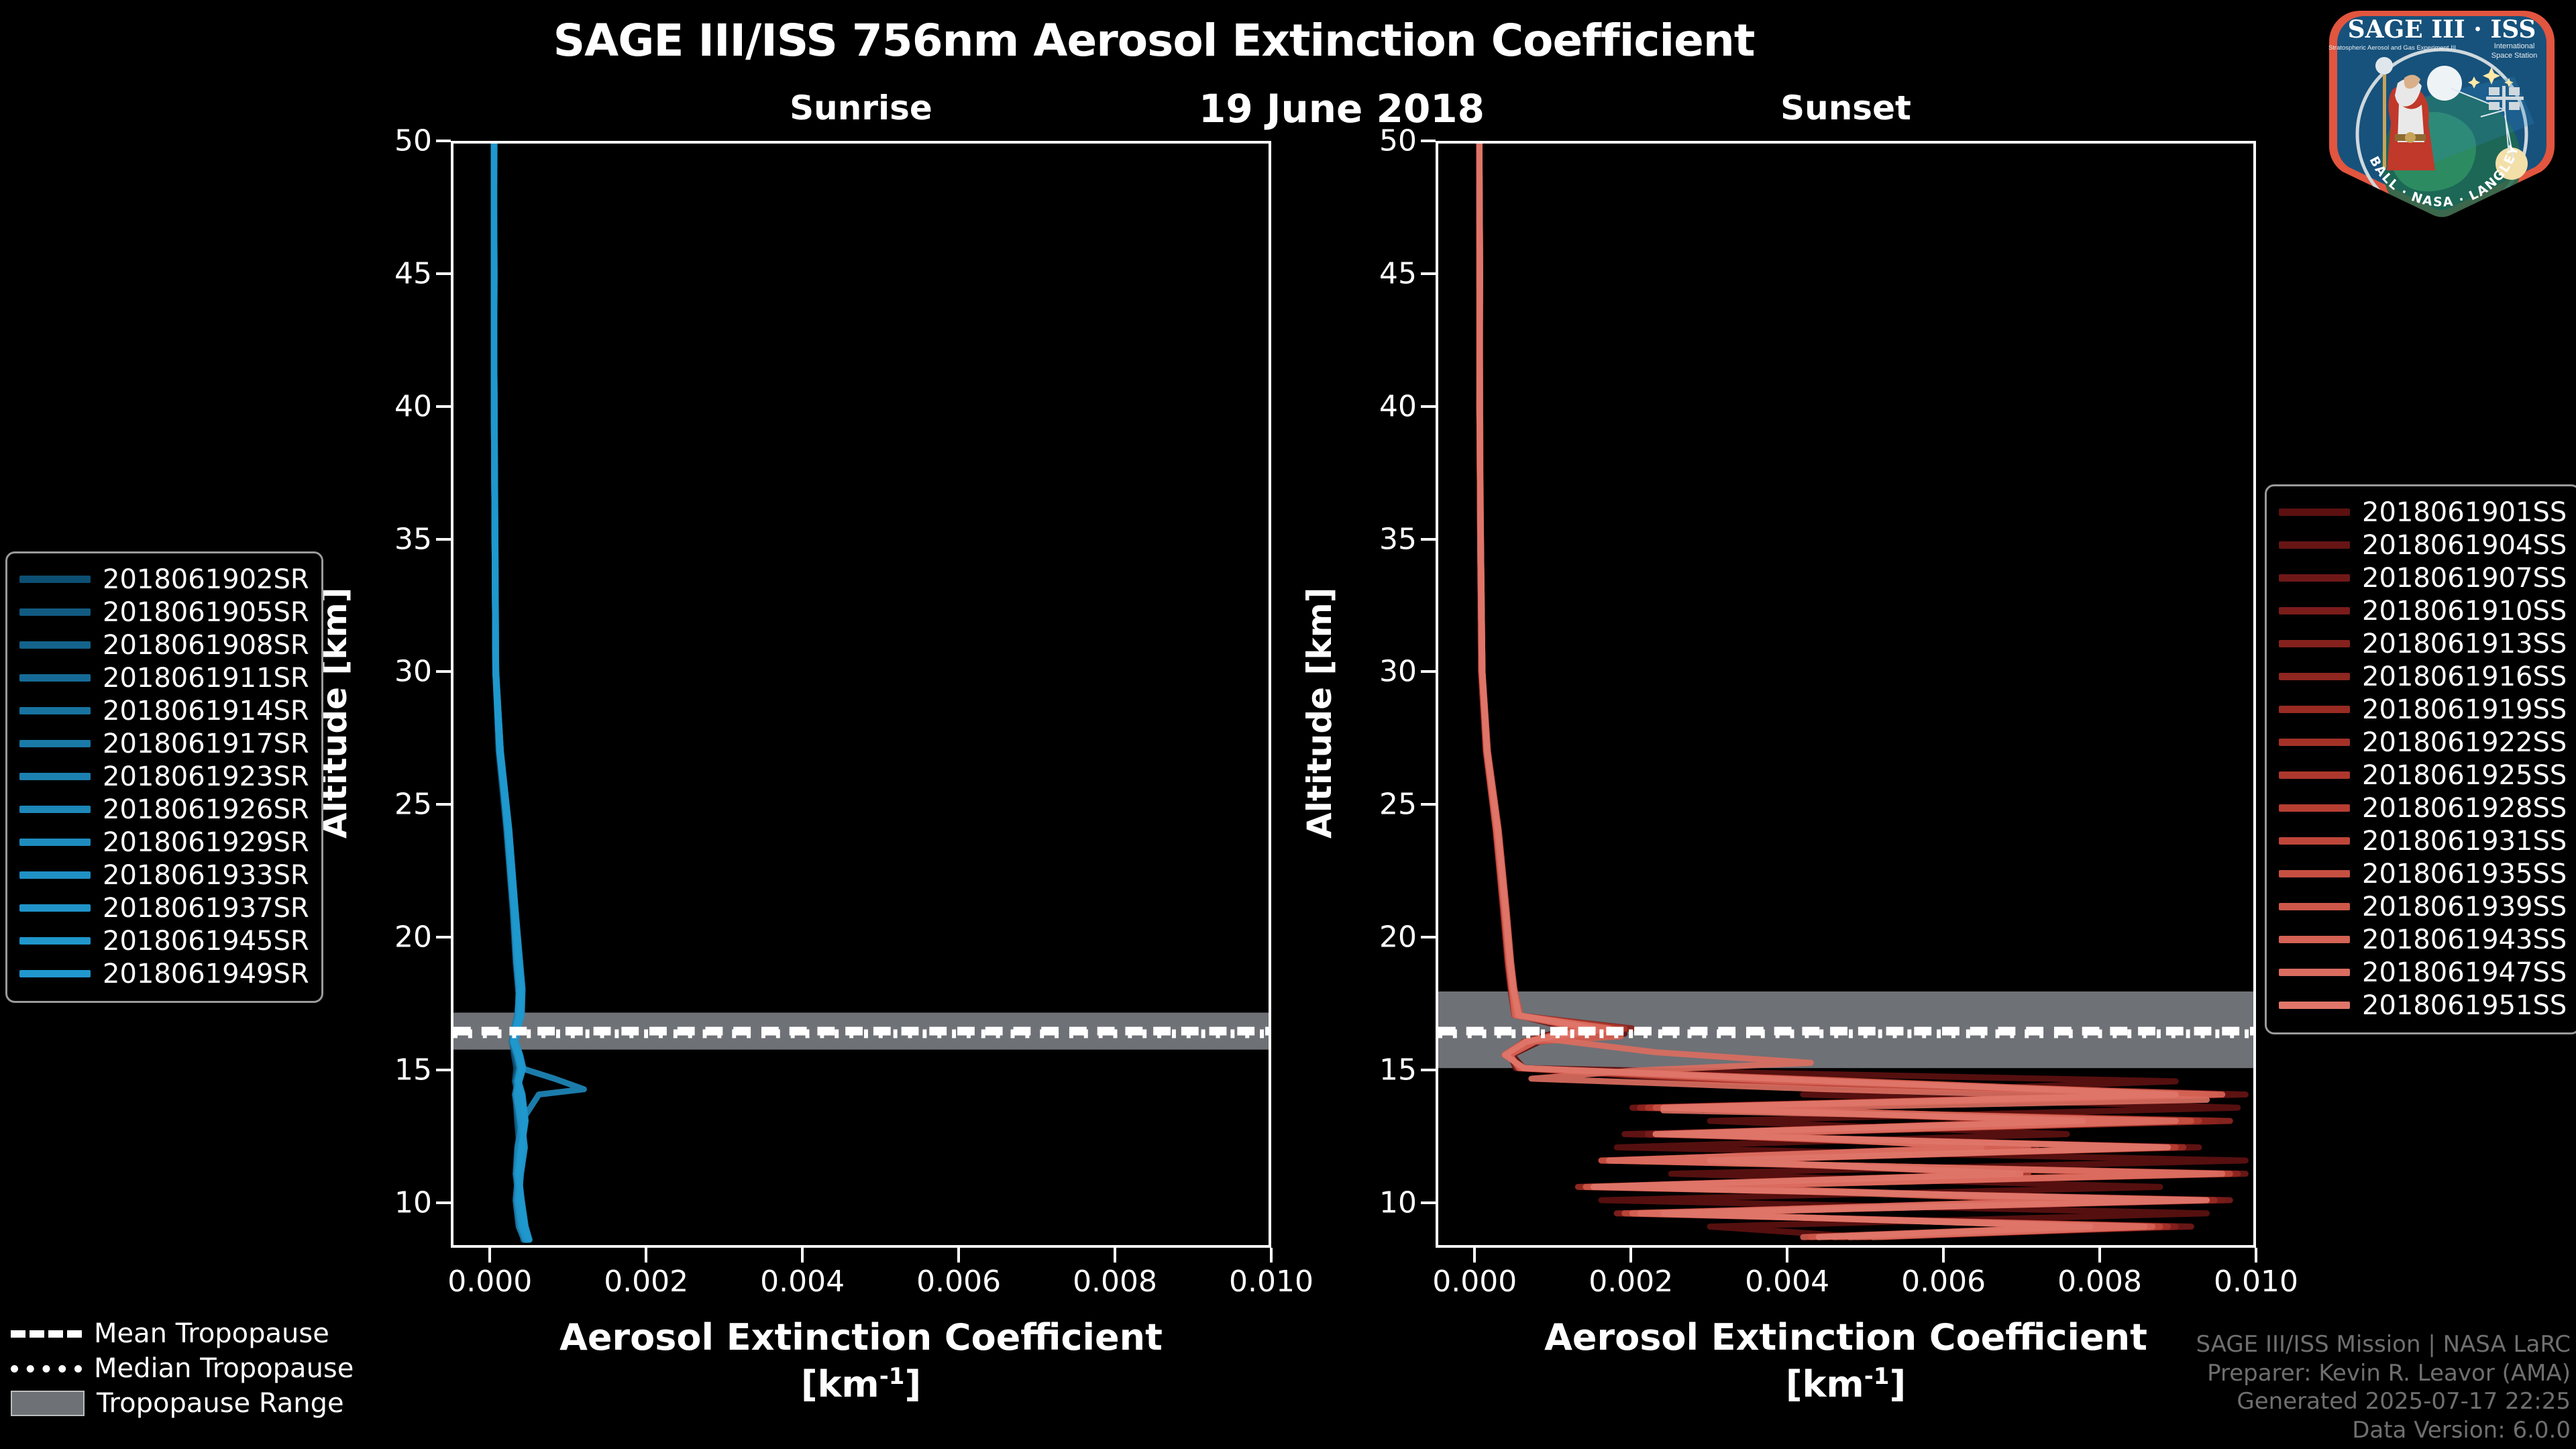  I want to click on sunrise-legend-item: 2018061933SR, so click(164, 875).